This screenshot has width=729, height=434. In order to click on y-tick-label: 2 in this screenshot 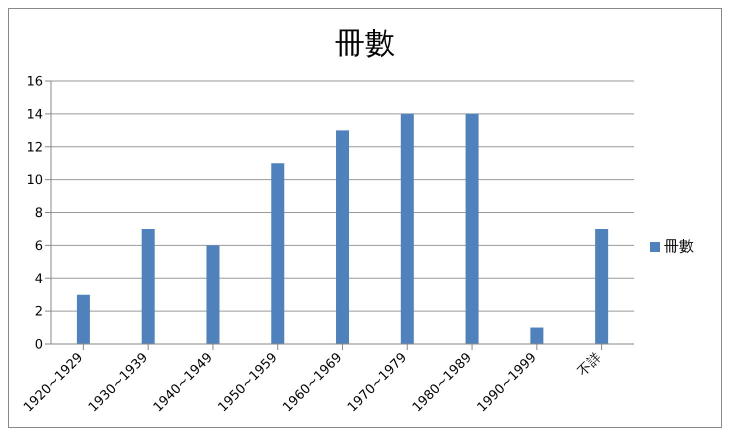, I will do `click(38, 312)`.